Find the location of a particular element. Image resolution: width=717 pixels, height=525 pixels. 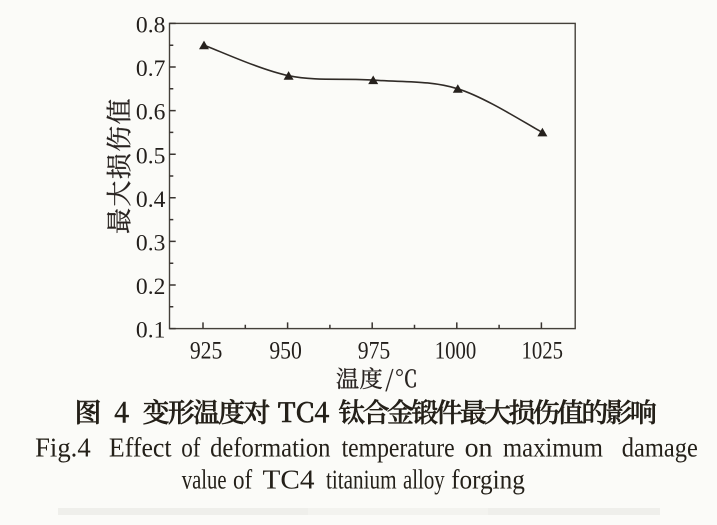

svg-text: 0.5 is located at coordinates (151, 156).